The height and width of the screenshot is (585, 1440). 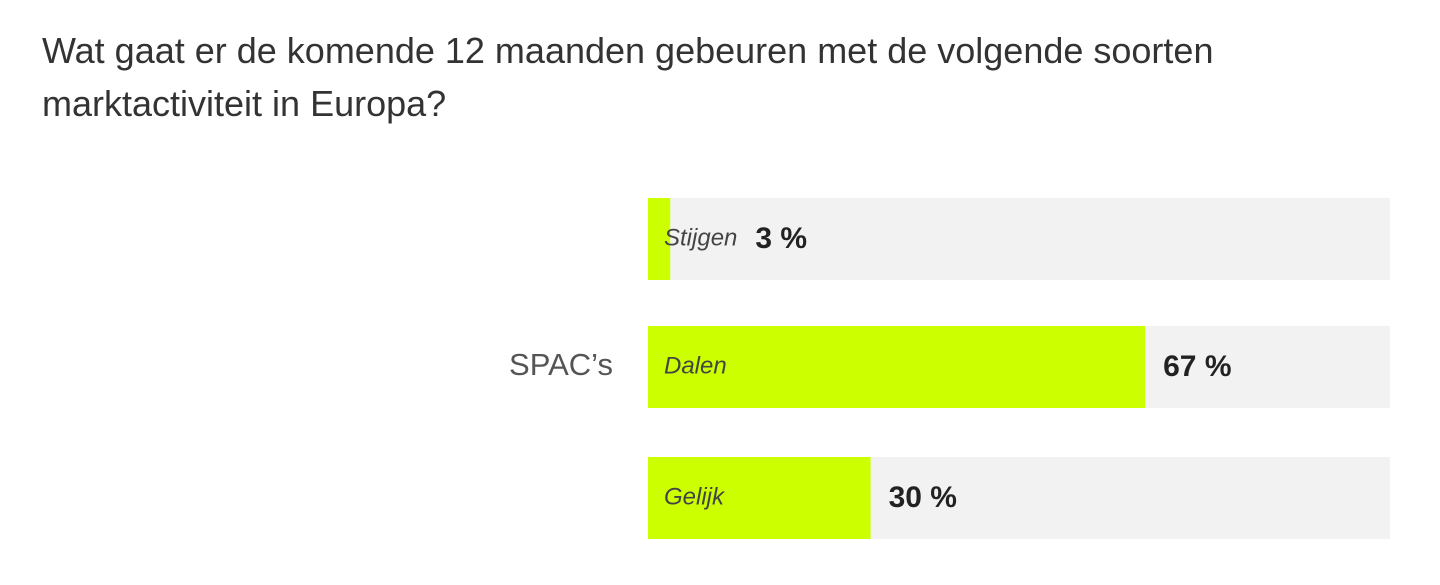 What do you see at coordinates (695, 365) in the screenshot?
I see `category-label: Dalen` at bounding box center [695, 365].